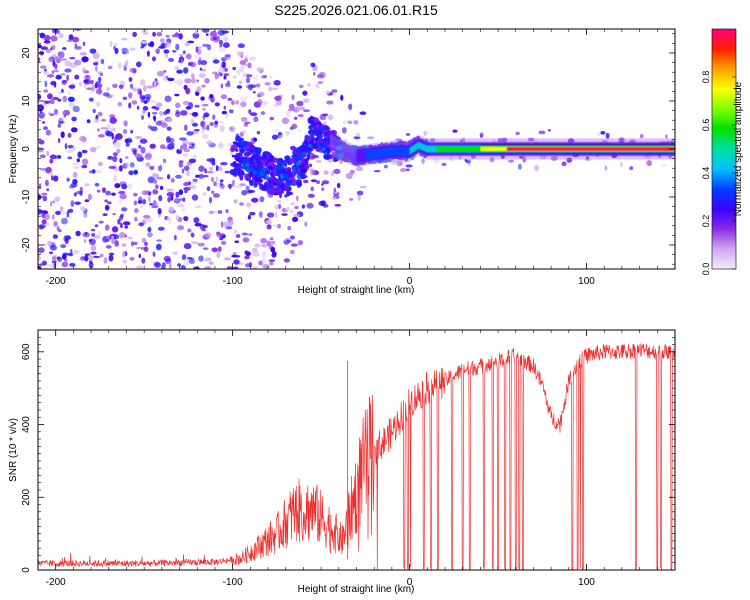 This screenshot has height=600, width=750. What do you see at coordinates (233, 281) in the screenshot?
I see `spectrogram-x-tick-label: -100` at bounding box center [233, 281].